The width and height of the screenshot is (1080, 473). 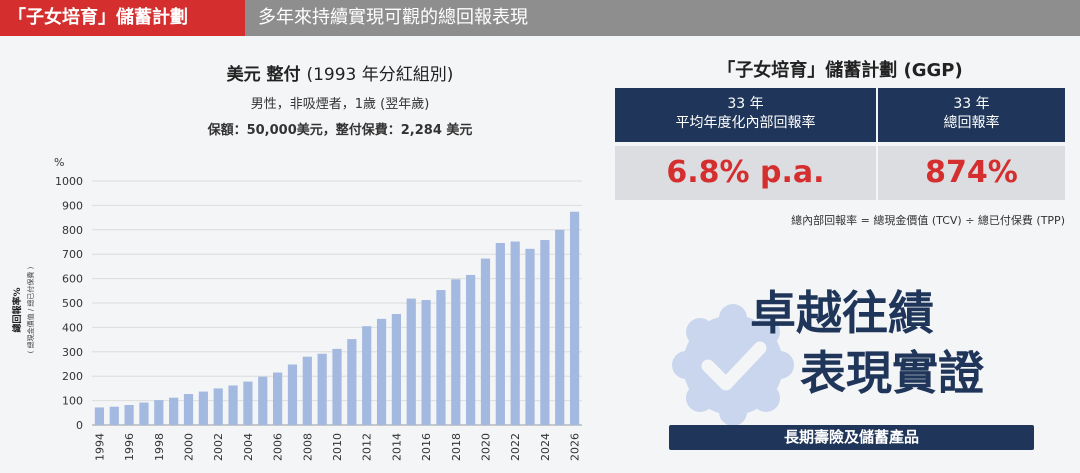 I want to click on formula-note: 總內部回報率 = 總現金價值 (TCV) ÷ 總已付保費 (TPP), so click(x=928, y=220).